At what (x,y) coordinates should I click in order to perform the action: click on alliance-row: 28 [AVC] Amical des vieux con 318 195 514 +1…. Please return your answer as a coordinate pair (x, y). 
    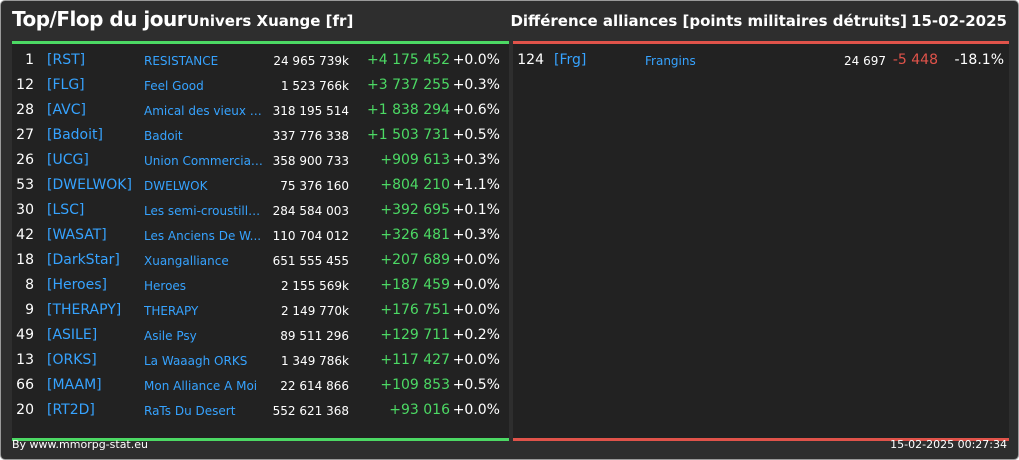
    Looking at the image, I should click on (260, 110).